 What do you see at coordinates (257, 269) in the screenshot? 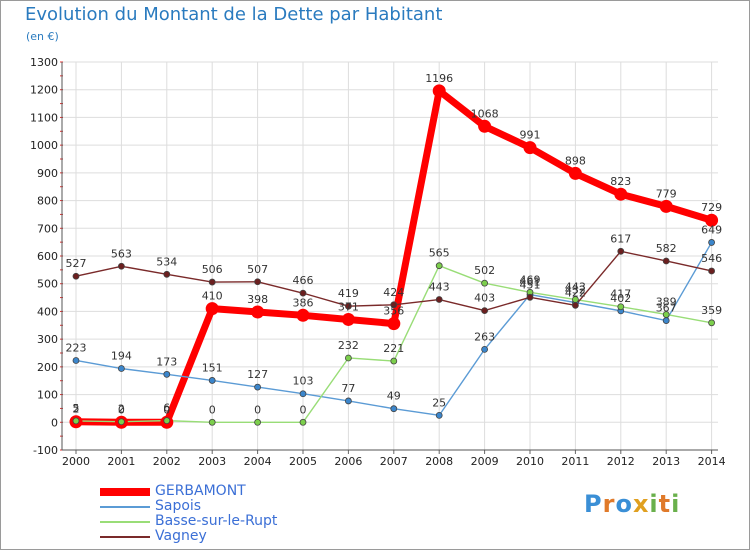
I see `data-label: 507` at bounding box center [257, 269].